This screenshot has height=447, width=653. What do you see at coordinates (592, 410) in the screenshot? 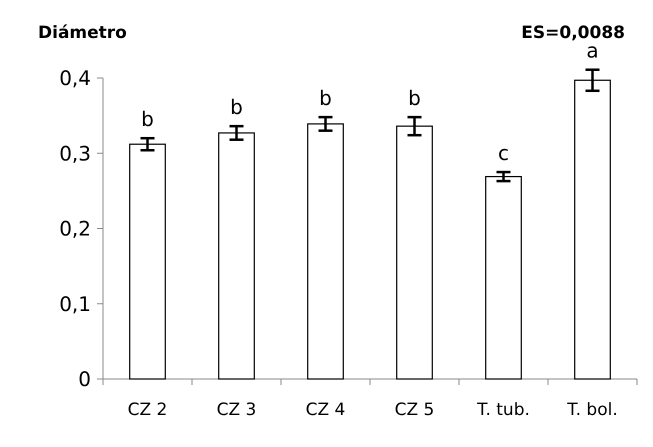
I see `x-tick-label: T. bol.` at bounding box center [592, 410].